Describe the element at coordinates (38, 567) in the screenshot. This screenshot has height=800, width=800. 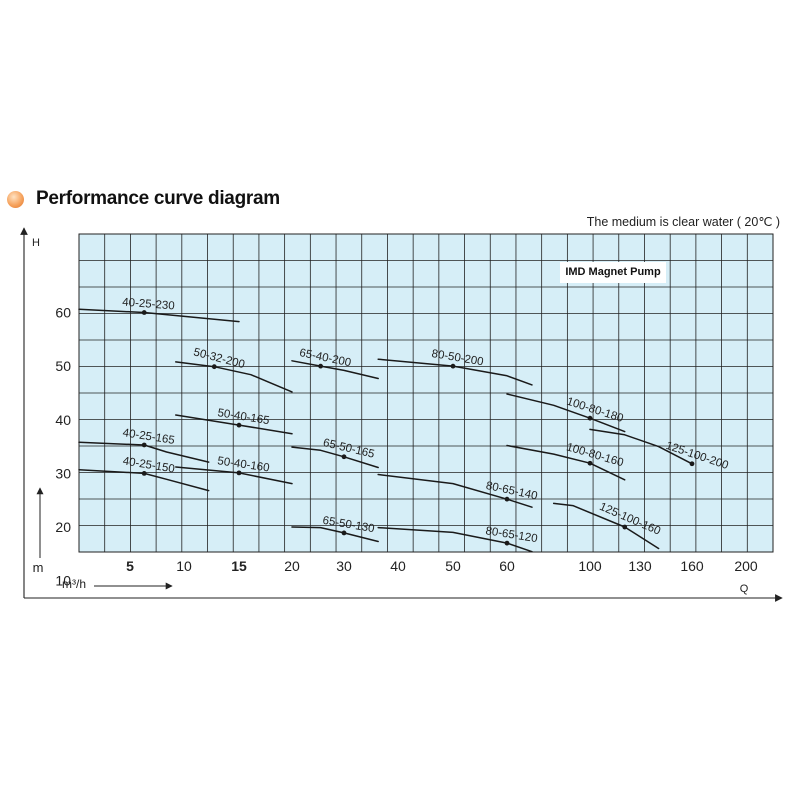
I see `y-unit-label: m` at that location.